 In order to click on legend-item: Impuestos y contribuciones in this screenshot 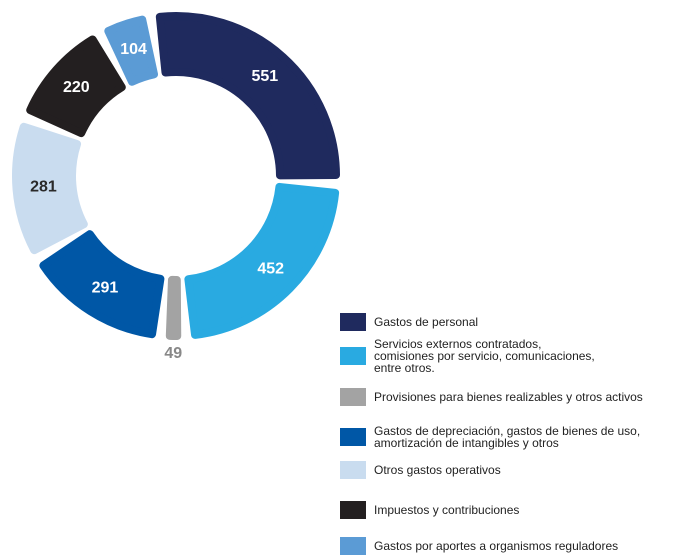, I will do `click(429, 510)`.